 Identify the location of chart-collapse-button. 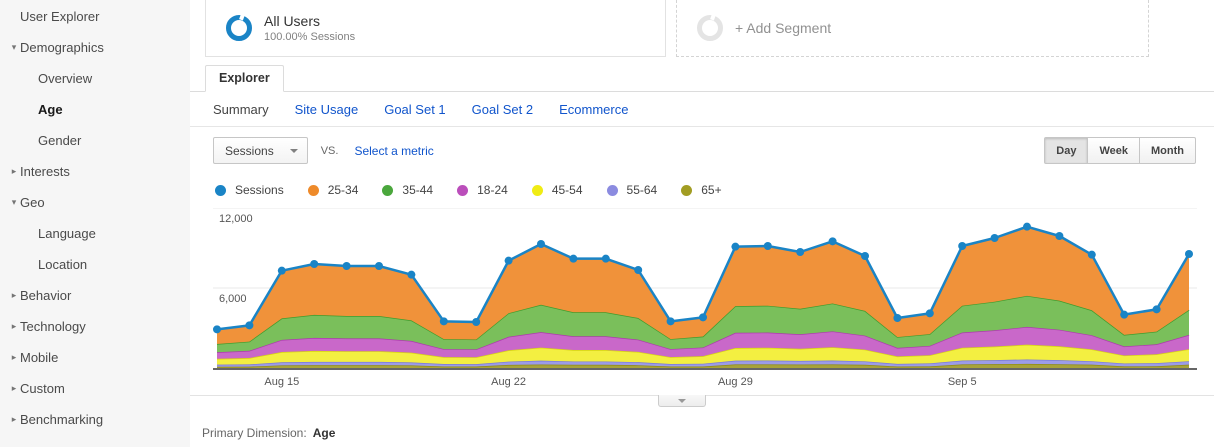
(682, 401).